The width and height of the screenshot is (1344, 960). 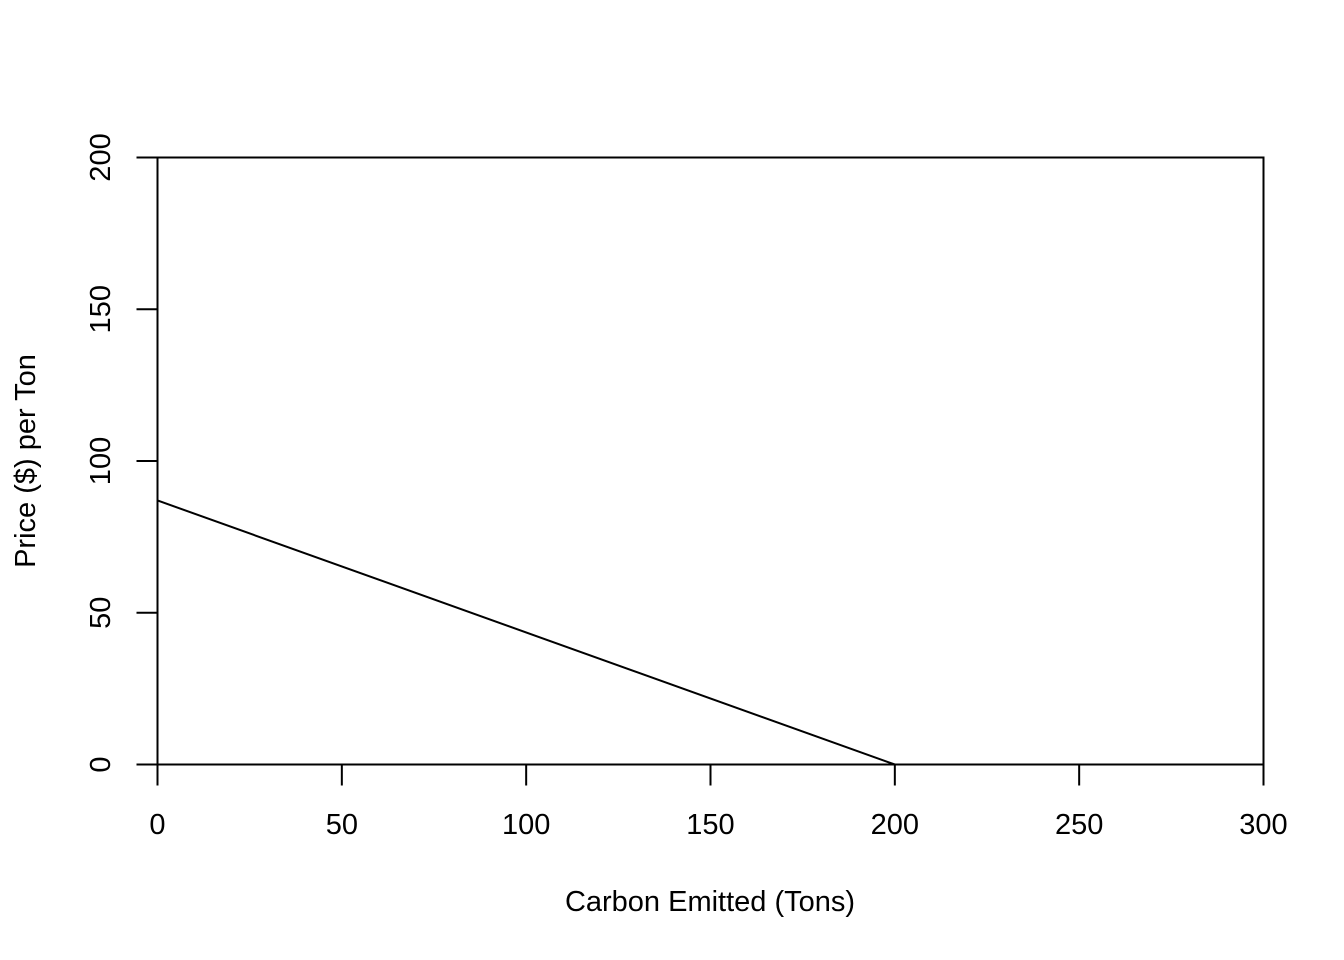 I want to click on x-tick-label-150: 150, so click(x=710, y=825).